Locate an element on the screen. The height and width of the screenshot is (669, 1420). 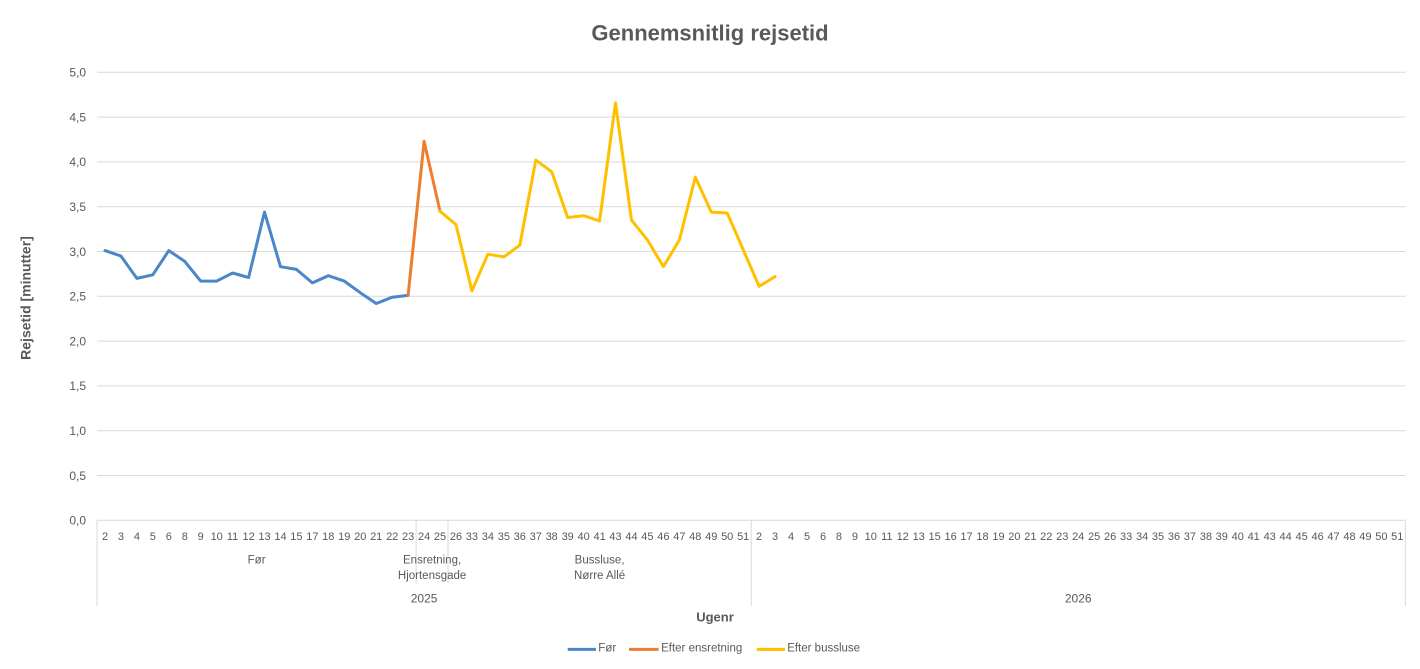
svg-text: 0,5 is located at coordinates (77, 476).